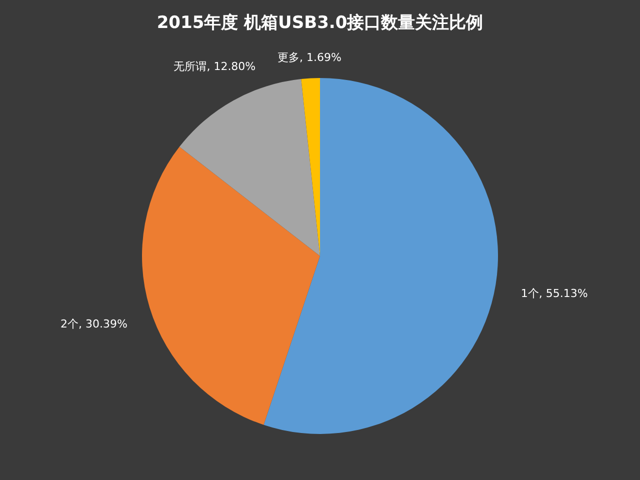  Describe the element at coordinates (94, 323) in the screenshot. I see `slice-label: 2个, 30.39%` at that location.